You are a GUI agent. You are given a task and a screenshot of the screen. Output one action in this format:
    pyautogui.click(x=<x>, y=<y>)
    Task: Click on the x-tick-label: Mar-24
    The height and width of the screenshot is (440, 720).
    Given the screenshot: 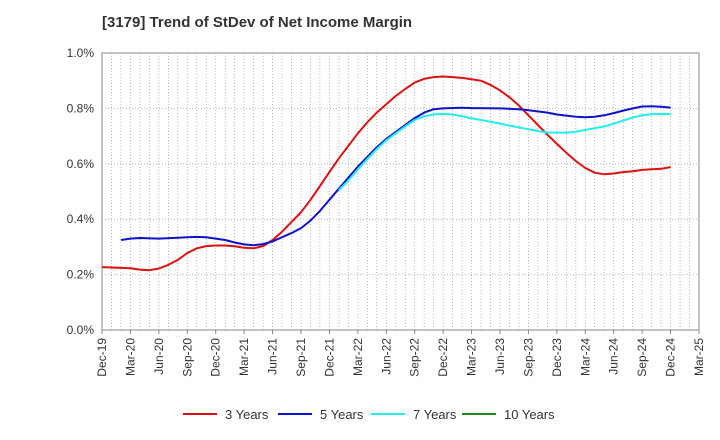 What is the action you would take?
    pyautogui.click(x=585, y=357)
    